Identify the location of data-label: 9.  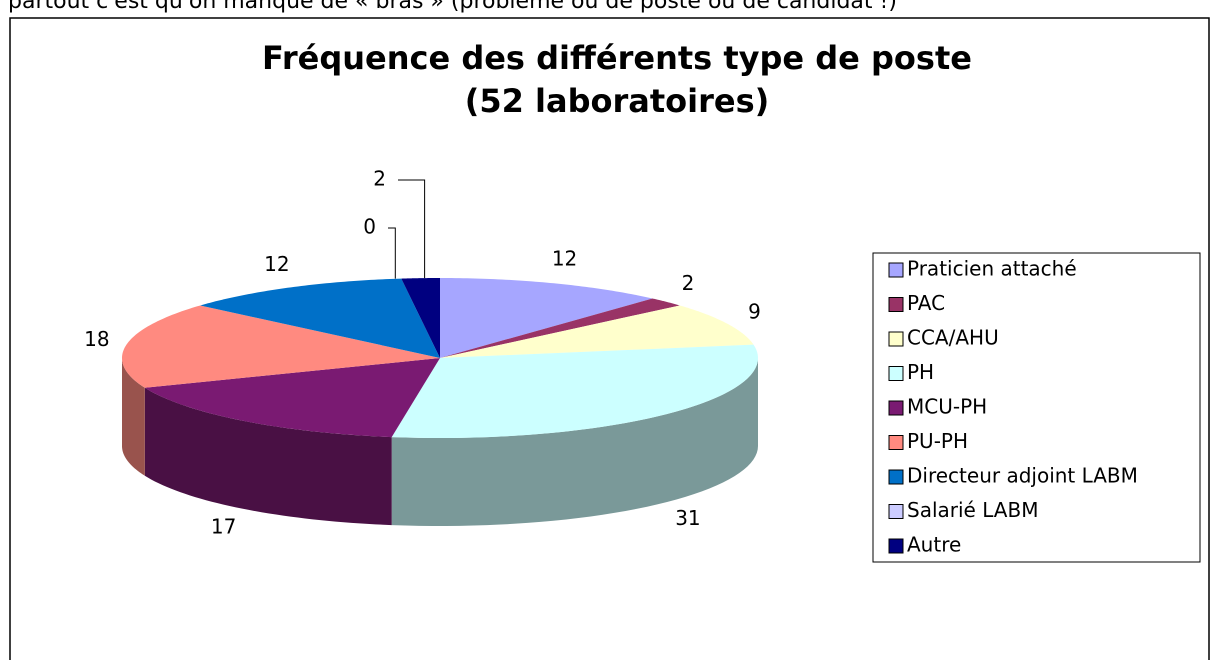
(754, 312).